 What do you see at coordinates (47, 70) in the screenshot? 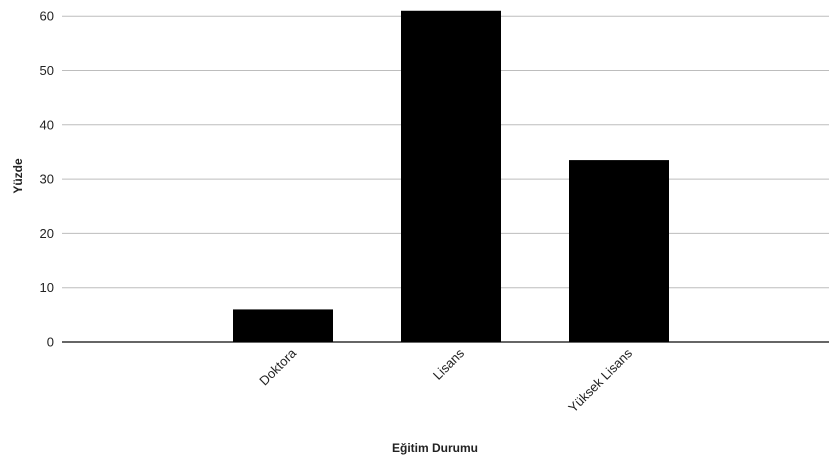
I see `y-tick-label: 50` at bounding box center [47, 70].